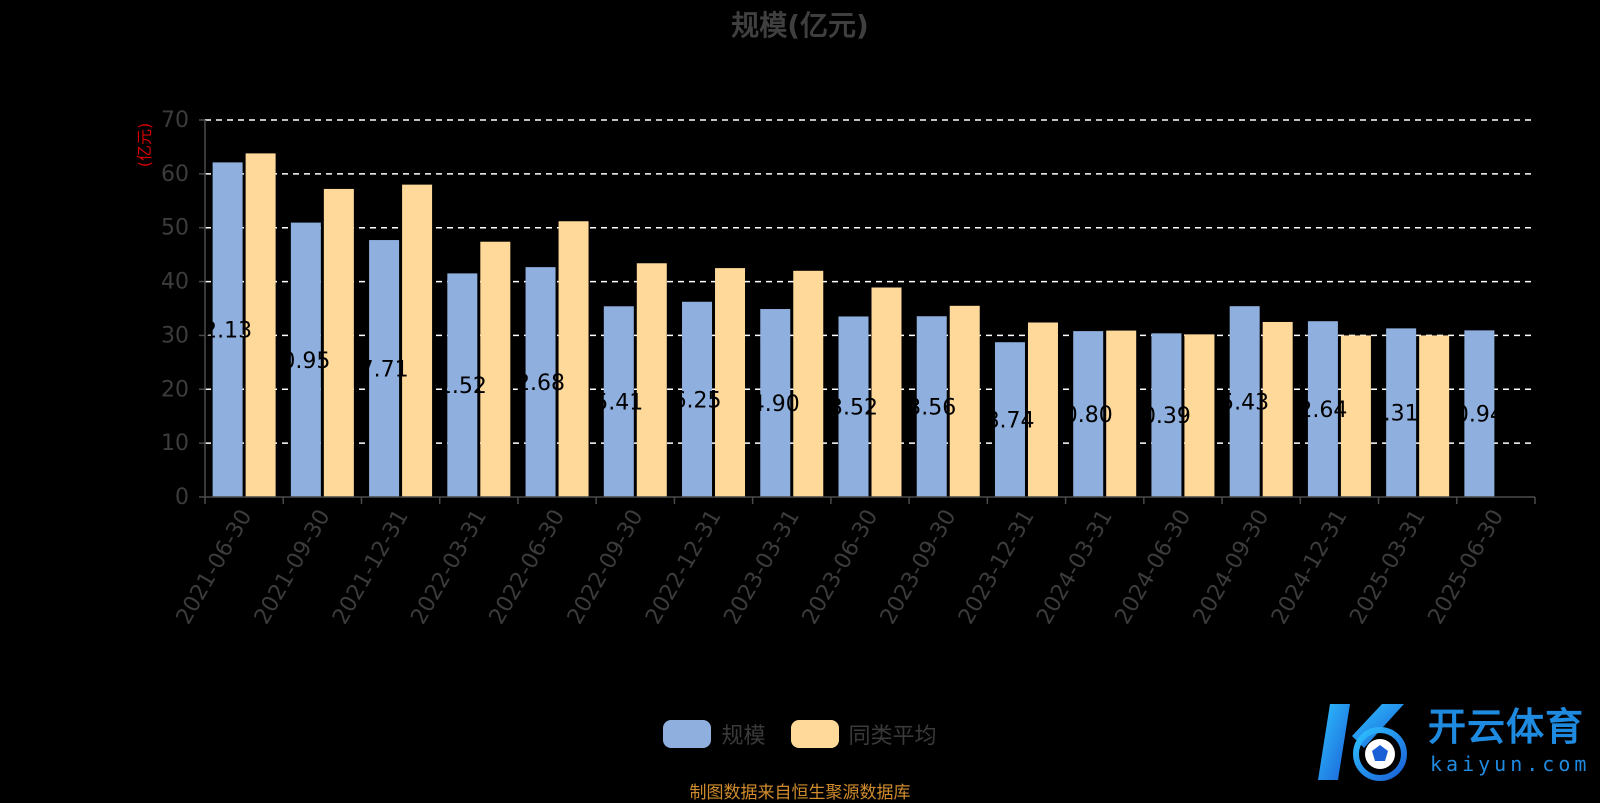 The height and width of the screenshot is (803, 1600). I want to click on watermark-brand: 开云体育, so click(1506, 727).